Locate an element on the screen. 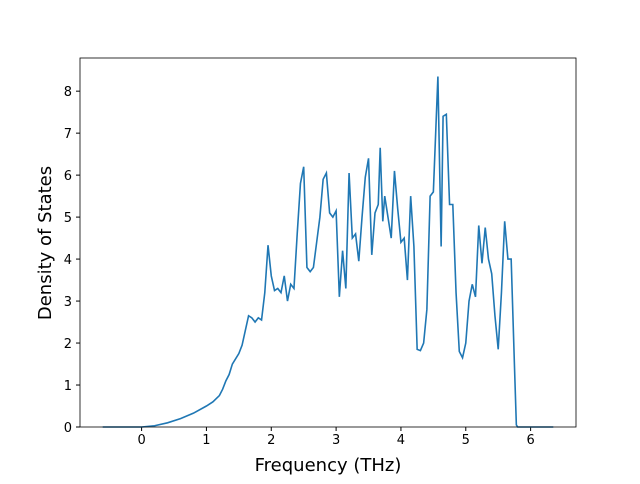  y-axis-label: Density of States is located at coordinates (45, 243).